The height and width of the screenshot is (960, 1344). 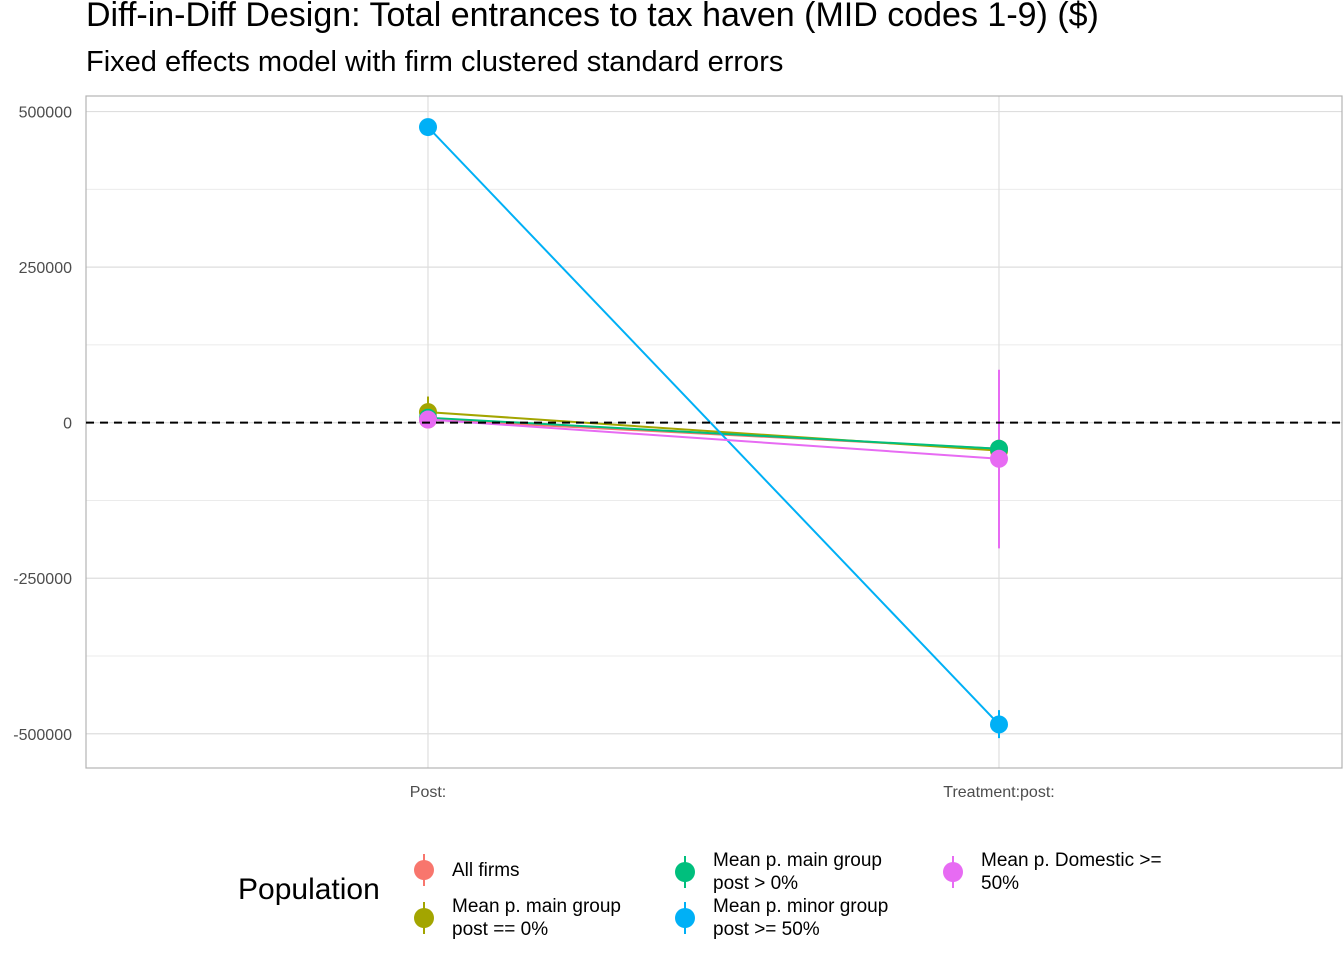 I want to click on legend-label: Mean p. Domestic >= 50%, so click(x=1071, y=872).